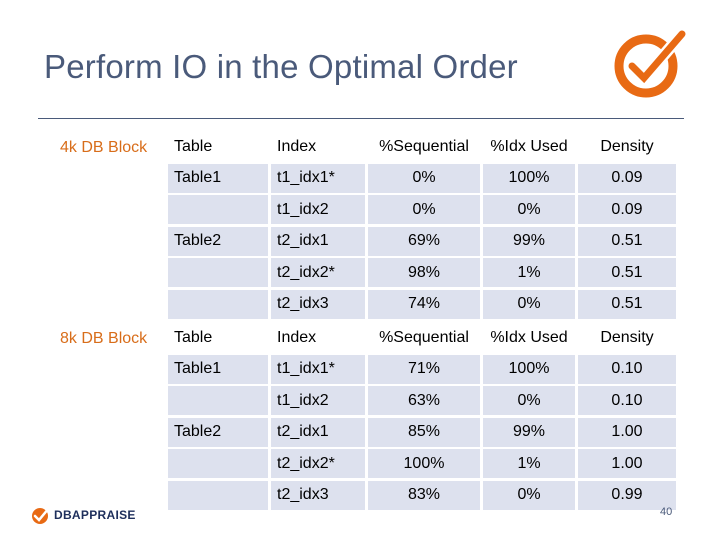 This screenshot has height=540, width=720. I want to click on table-cell-seq: 83%, so click(424, 495).